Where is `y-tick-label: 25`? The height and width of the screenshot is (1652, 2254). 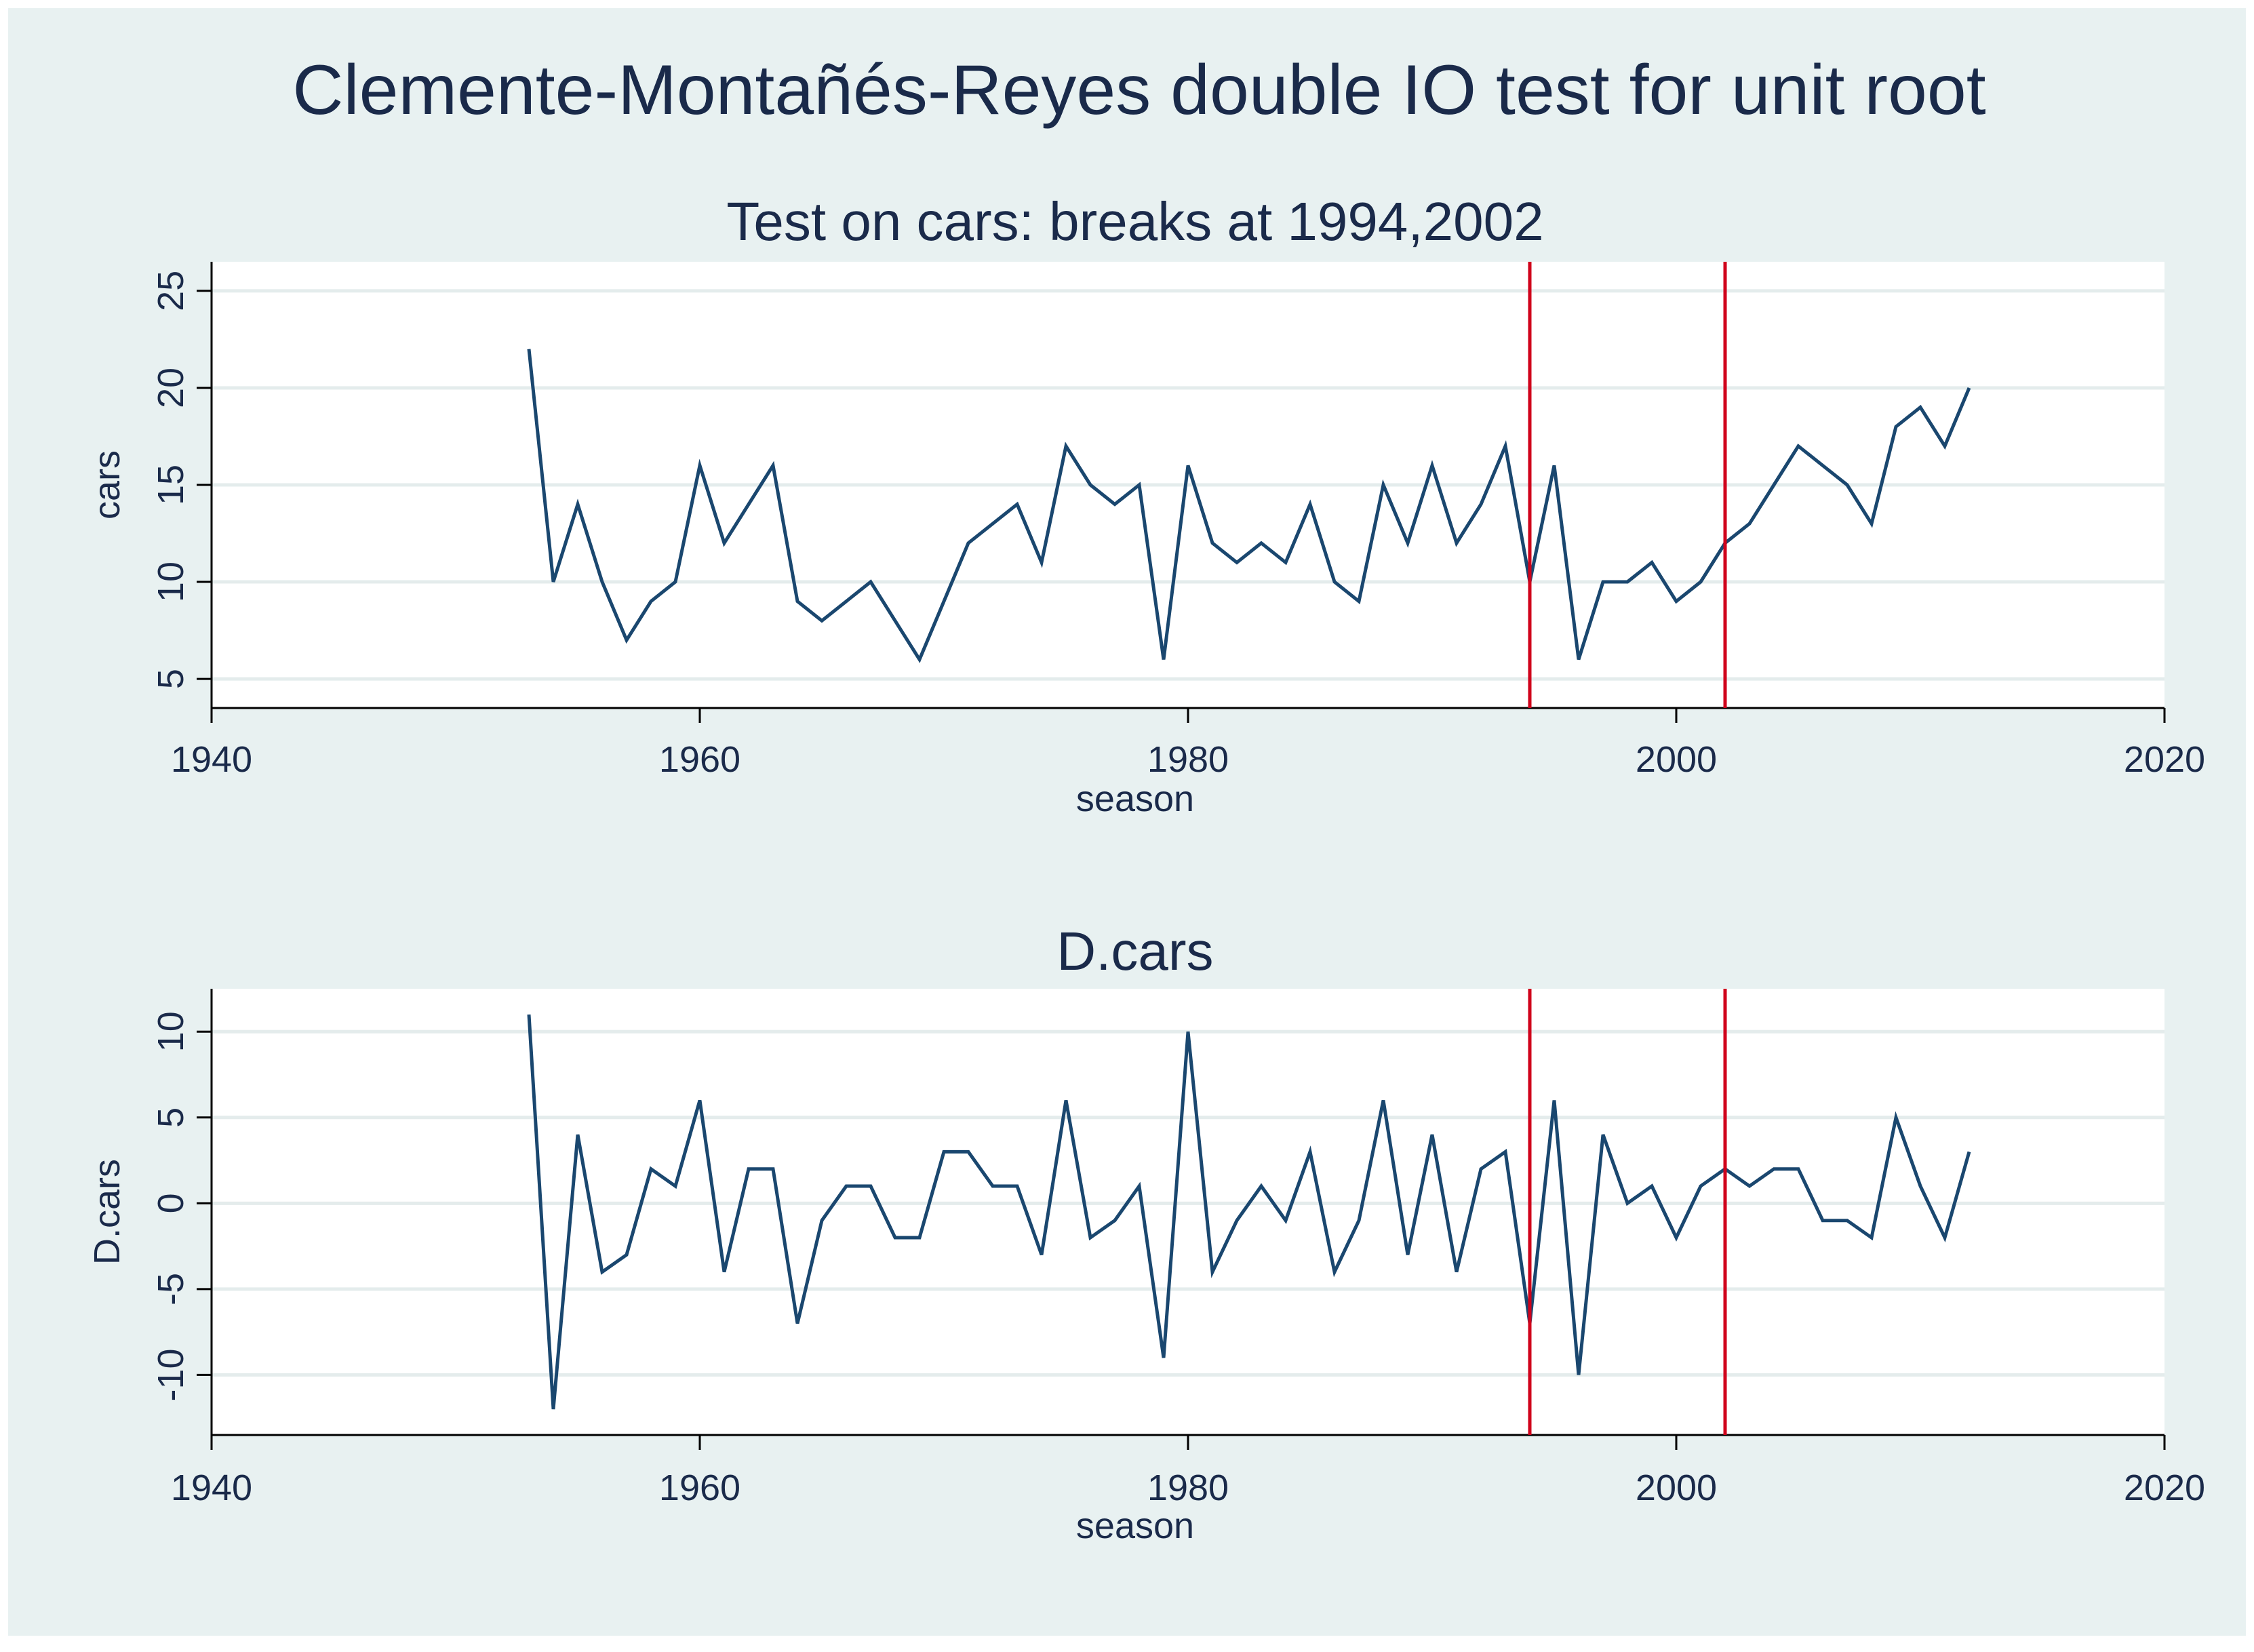
y-tick-label: 25 is located at coordinates (171, 291).